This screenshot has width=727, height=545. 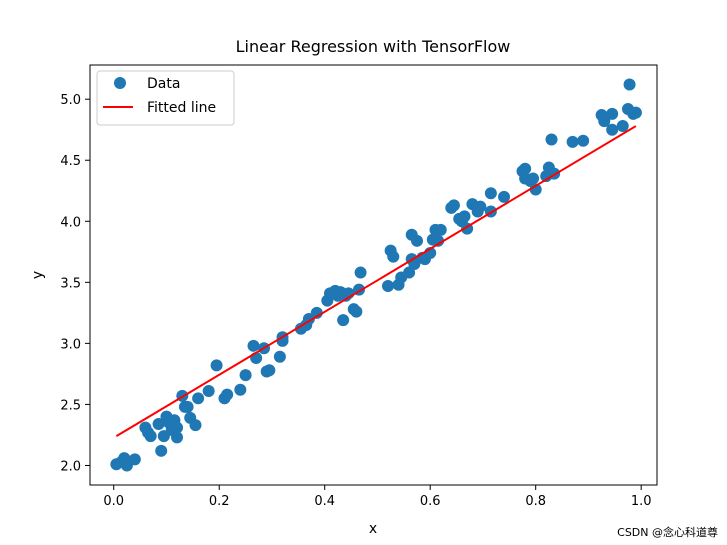 I want to click on legend: Data Fitted line, so click(x=165, y=98).